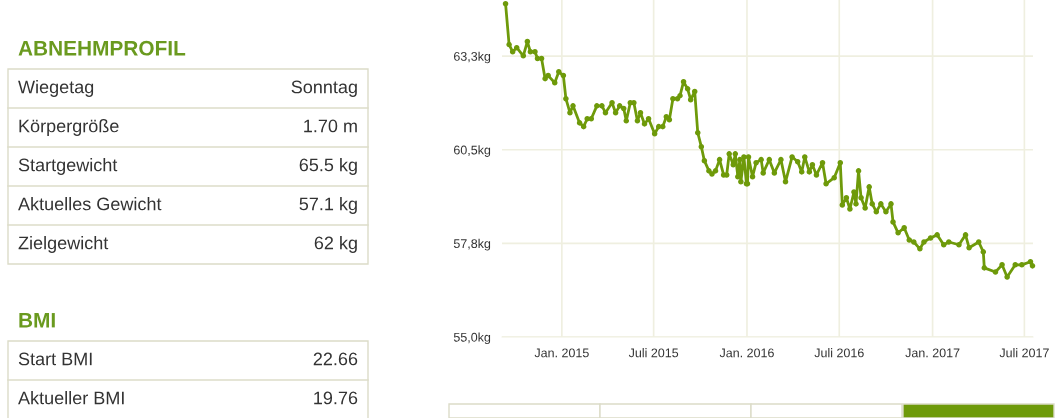 Image resolution: width=1057 pixels, height=418 pixels. I want to click on text: Wiegetag, so click(56, 88).